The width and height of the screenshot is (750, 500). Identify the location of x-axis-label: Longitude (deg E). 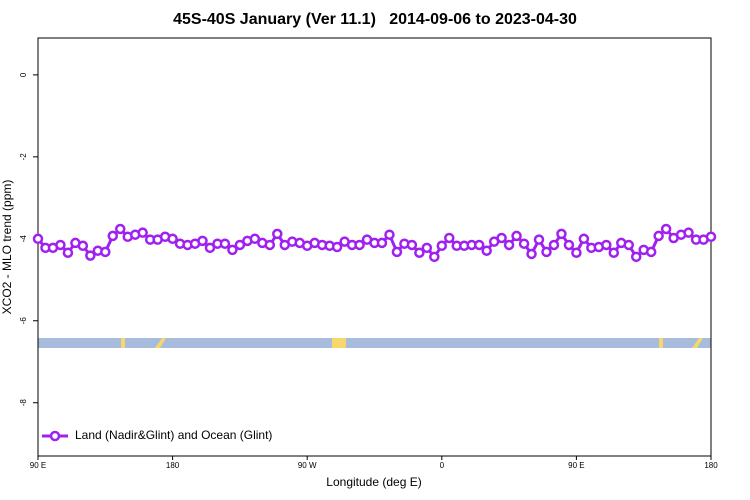
(373, 482).